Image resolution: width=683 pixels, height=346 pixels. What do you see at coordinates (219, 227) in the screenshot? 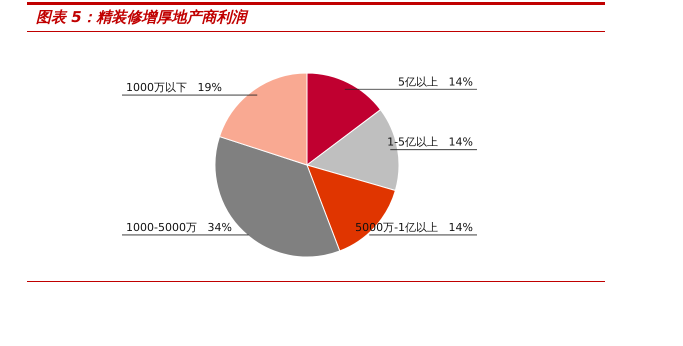
I see `data-label: 34%` at bounding box center [219, 227].